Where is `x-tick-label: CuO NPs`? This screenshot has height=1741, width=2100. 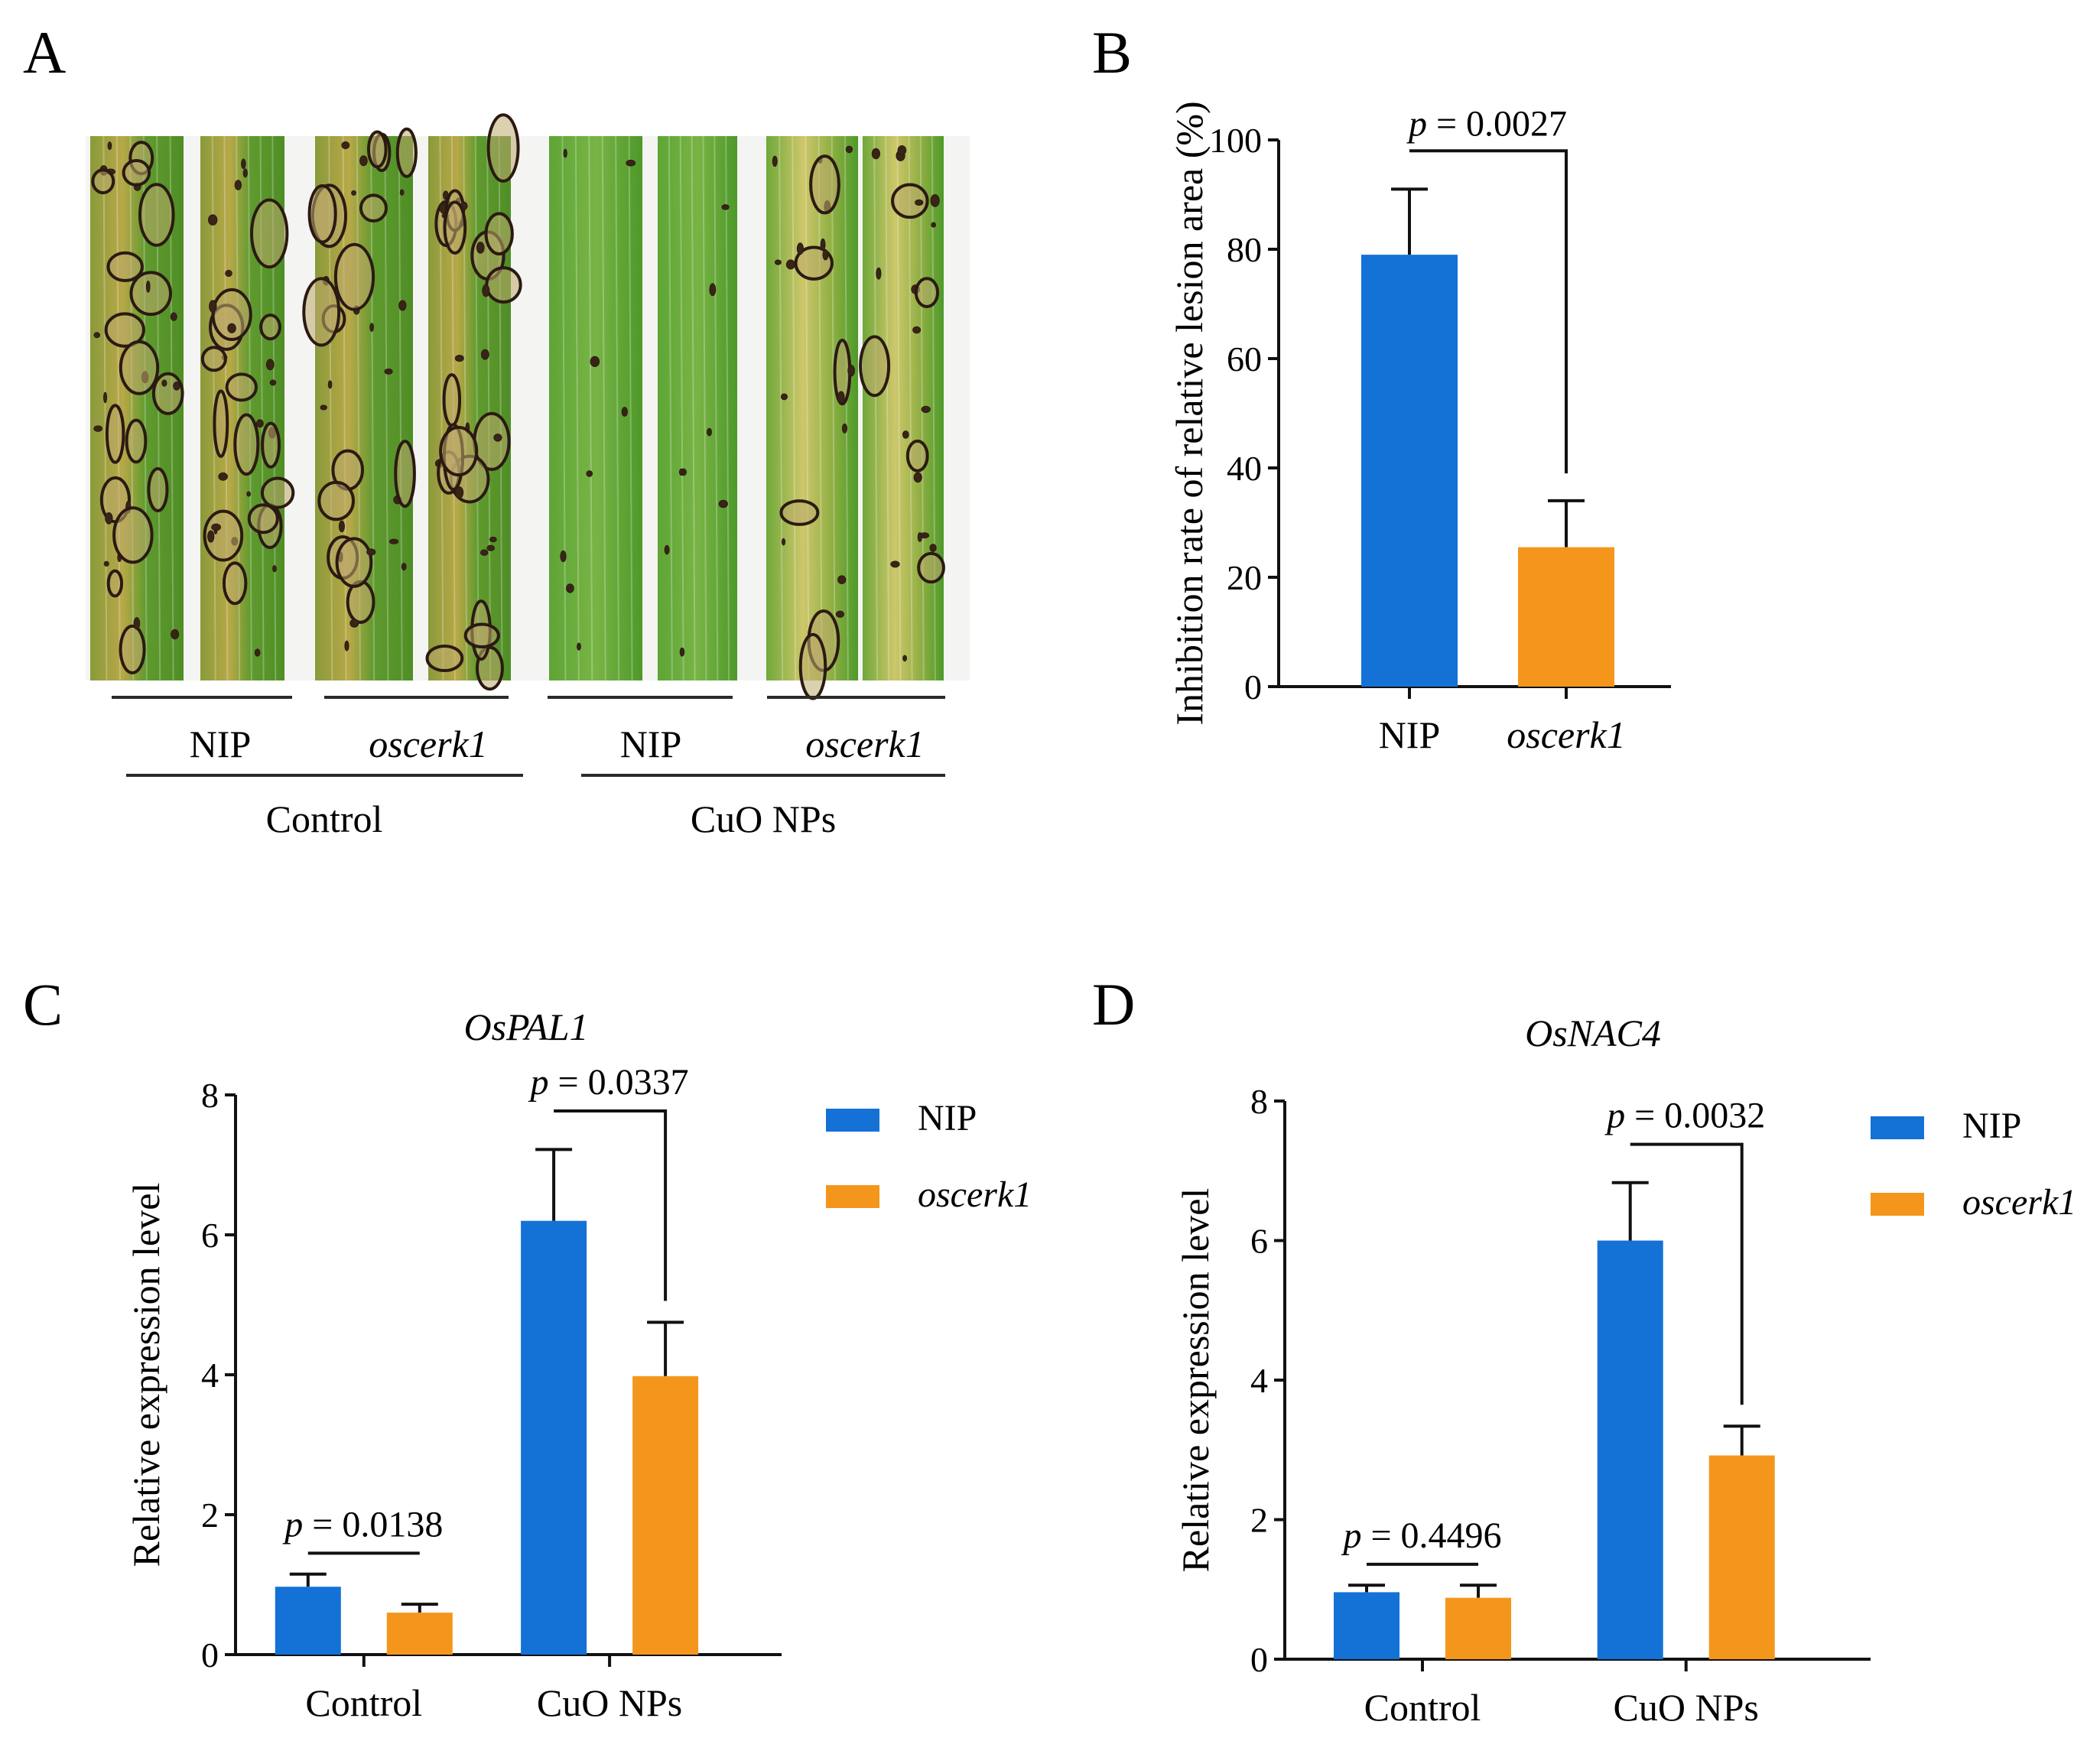
x-tick-label: CuO NPs is located at coordinates (610, 1702).